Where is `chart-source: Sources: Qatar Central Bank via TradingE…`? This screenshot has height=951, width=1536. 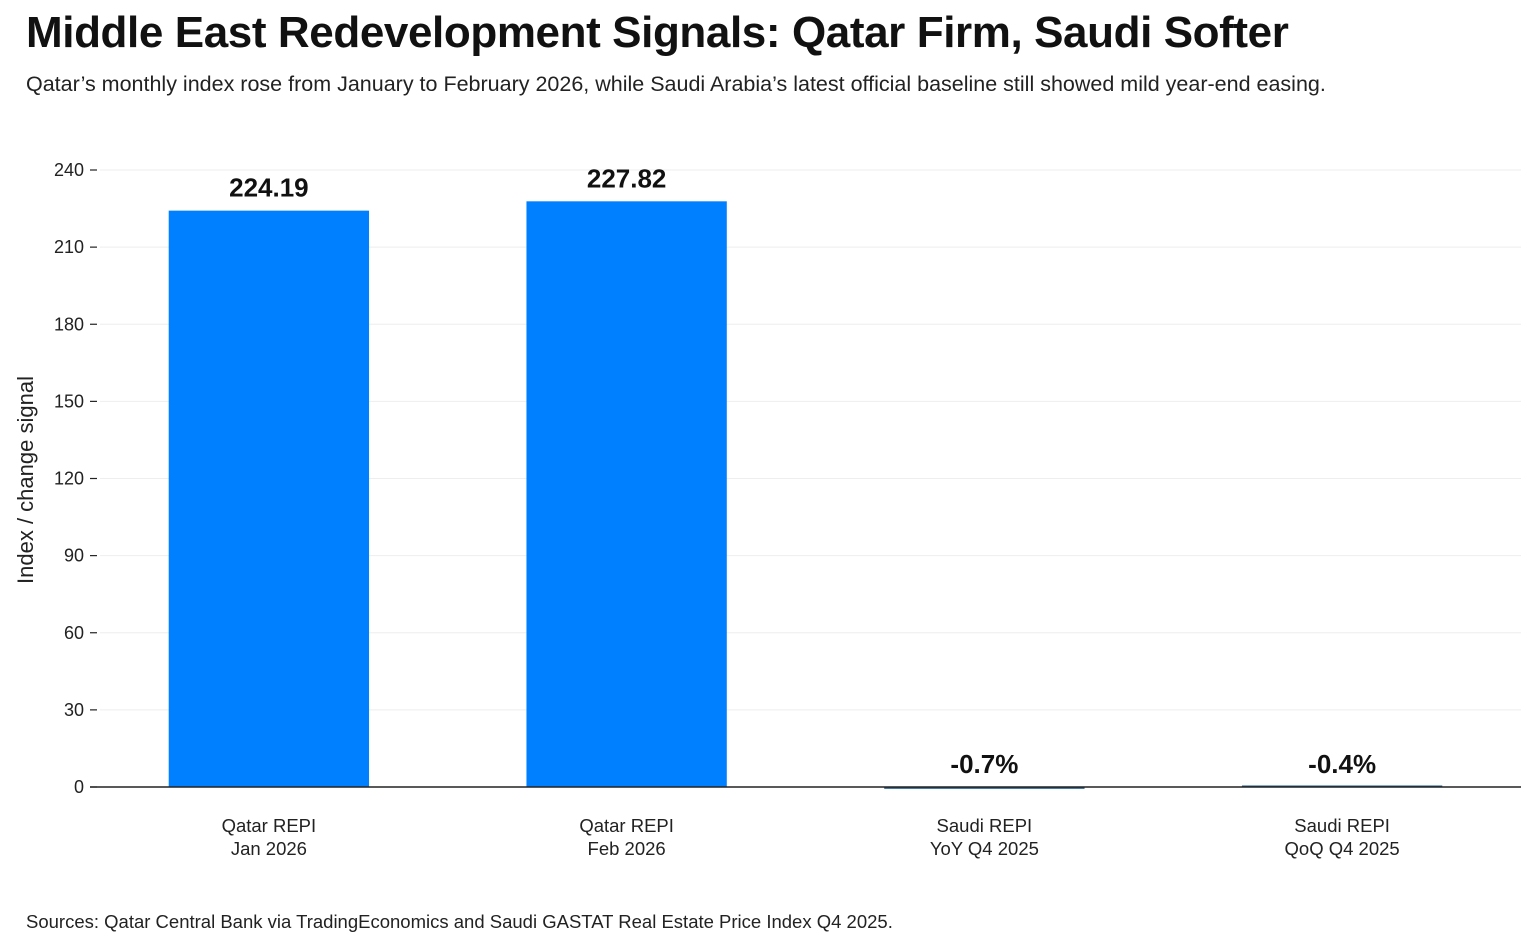
chart-source: Sources: Qatar Central Bank via TradingE… is located at coordinates (459, 921).